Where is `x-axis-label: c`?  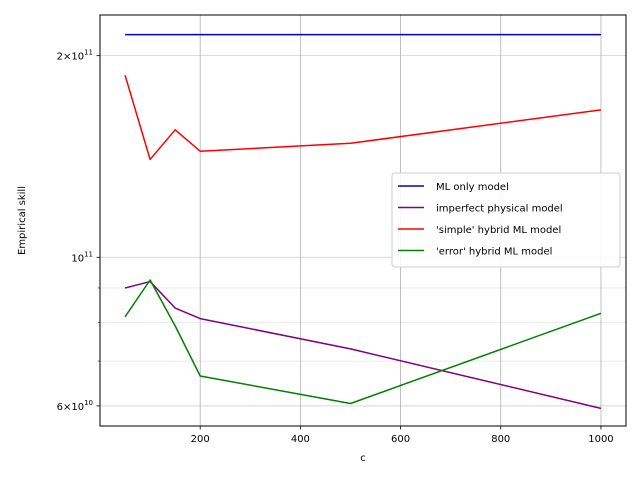 x-axis-label: c is located at coordinates (363, 458).